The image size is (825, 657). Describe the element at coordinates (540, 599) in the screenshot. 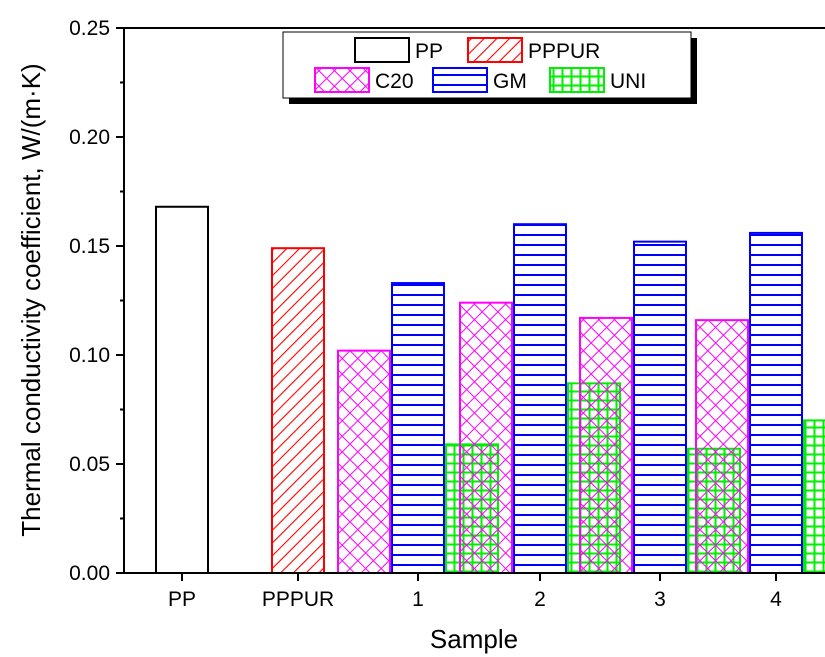

I see `x-tick-label: 2` at that location.